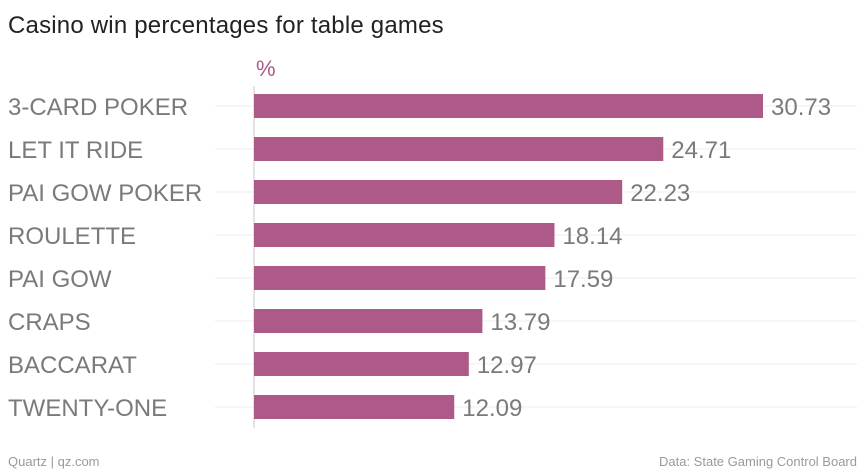 The image size is (865, 475). What do you see at coordinates (226, 25) in the screenshot?
I see `chart-title: Casino win percentages for table games` at bounding box center [226, 25].